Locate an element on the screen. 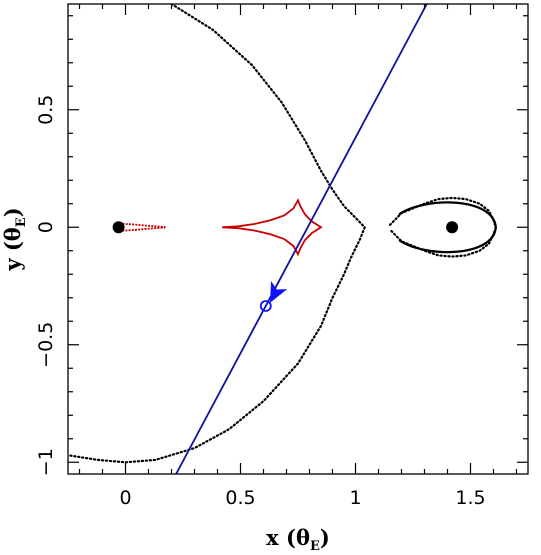 This screenshot has height=555, width=541. x-tick-label: 1.5 is located at coordinates (470, 498).